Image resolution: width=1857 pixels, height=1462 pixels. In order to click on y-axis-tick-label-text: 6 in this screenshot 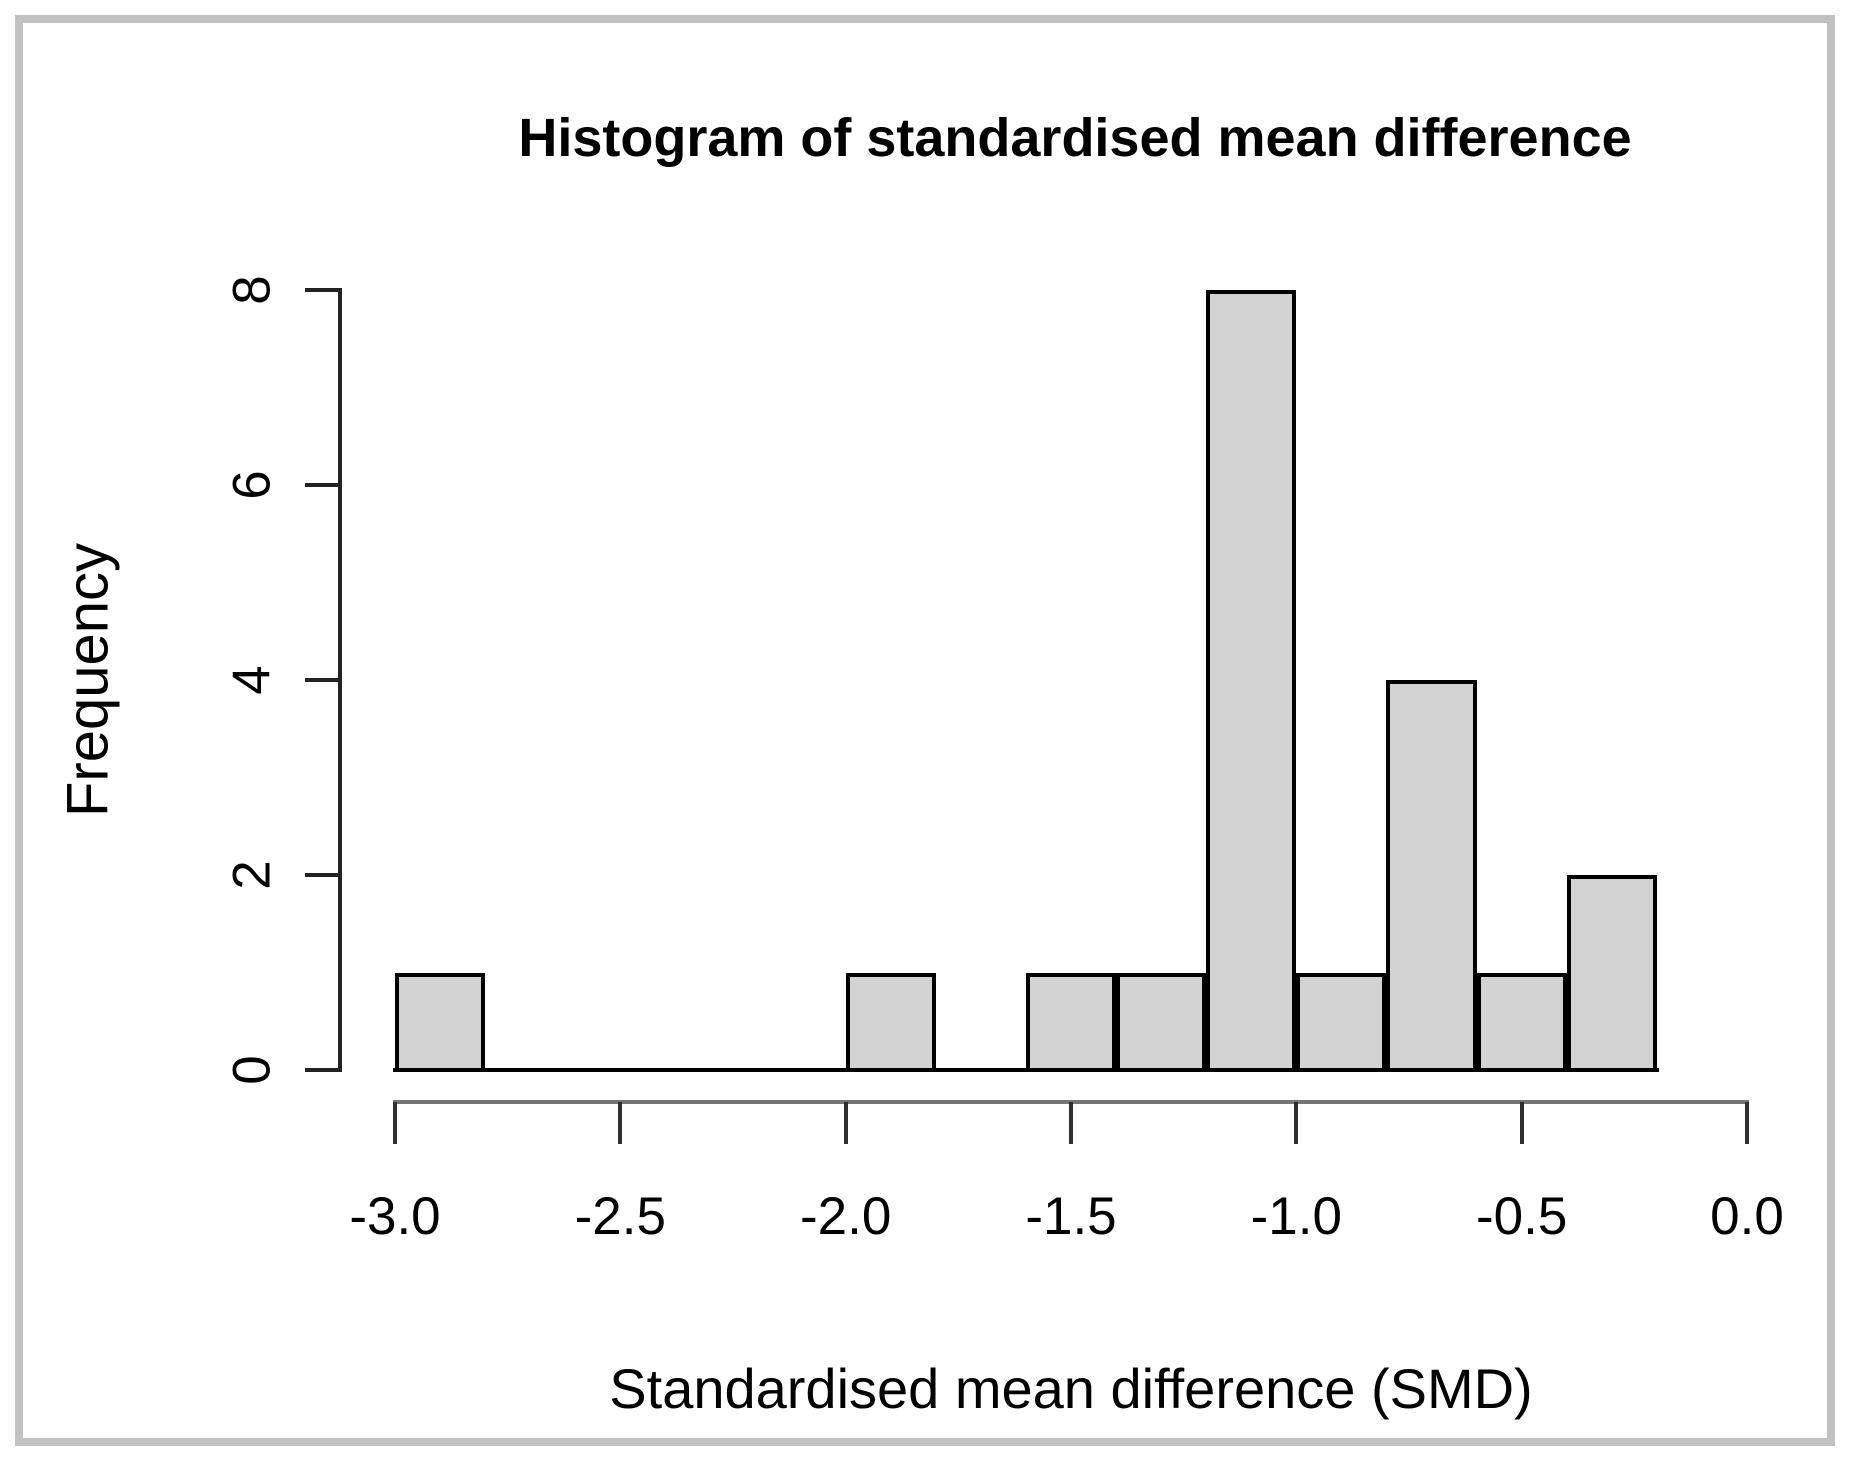, I will do `click(252, 485)`.